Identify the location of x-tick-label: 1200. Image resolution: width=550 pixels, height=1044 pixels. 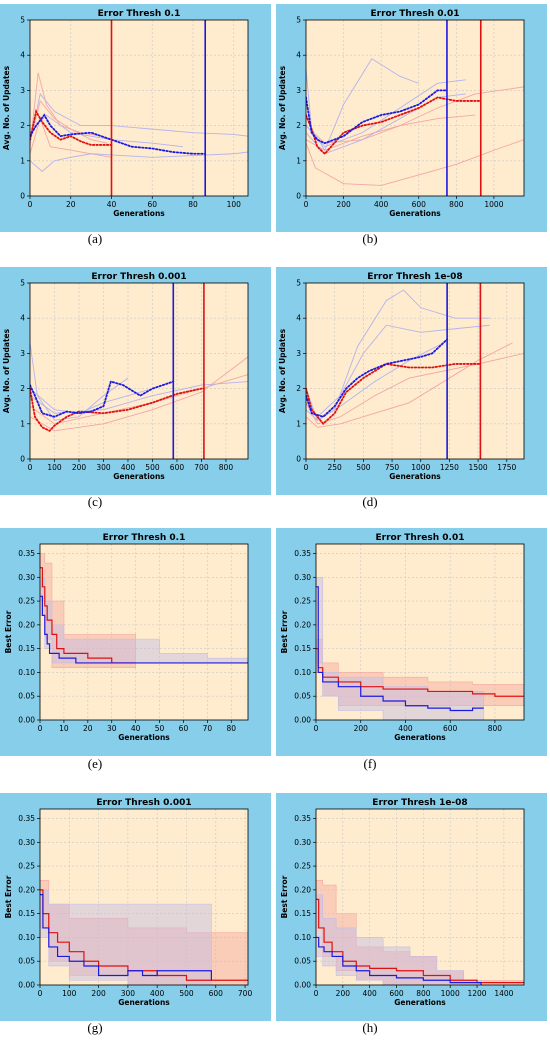
(476, 993).